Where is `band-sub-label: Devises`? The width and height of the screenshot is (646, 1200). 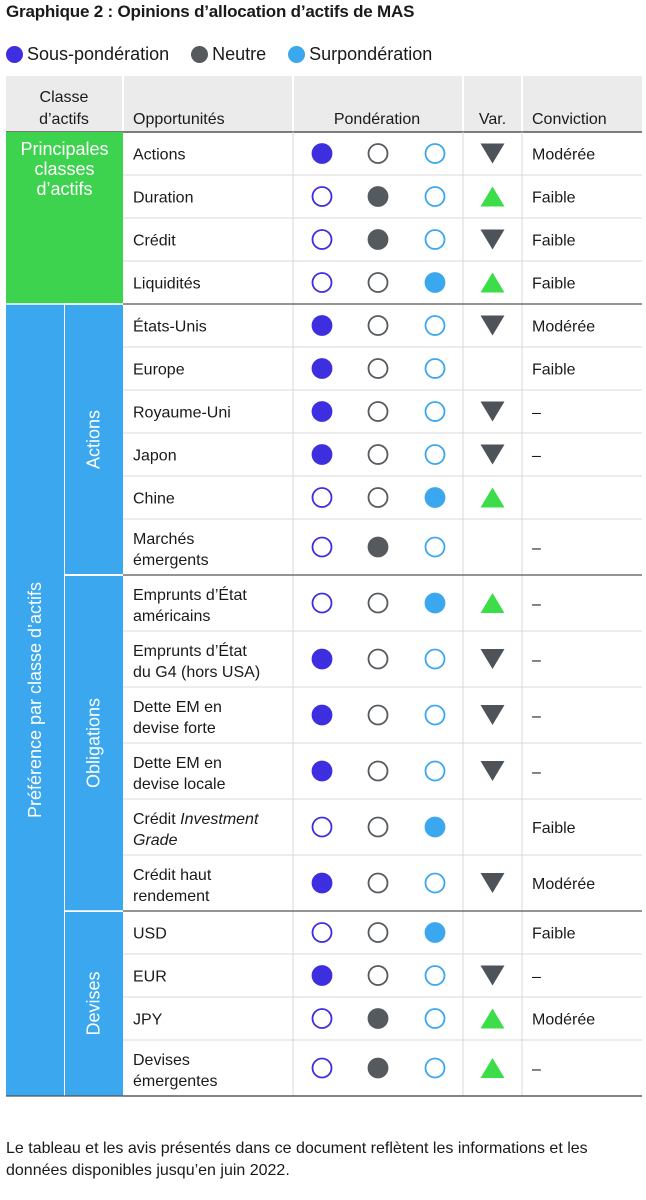
band-sub-label: Devises is located at coordinates (94, 1003).